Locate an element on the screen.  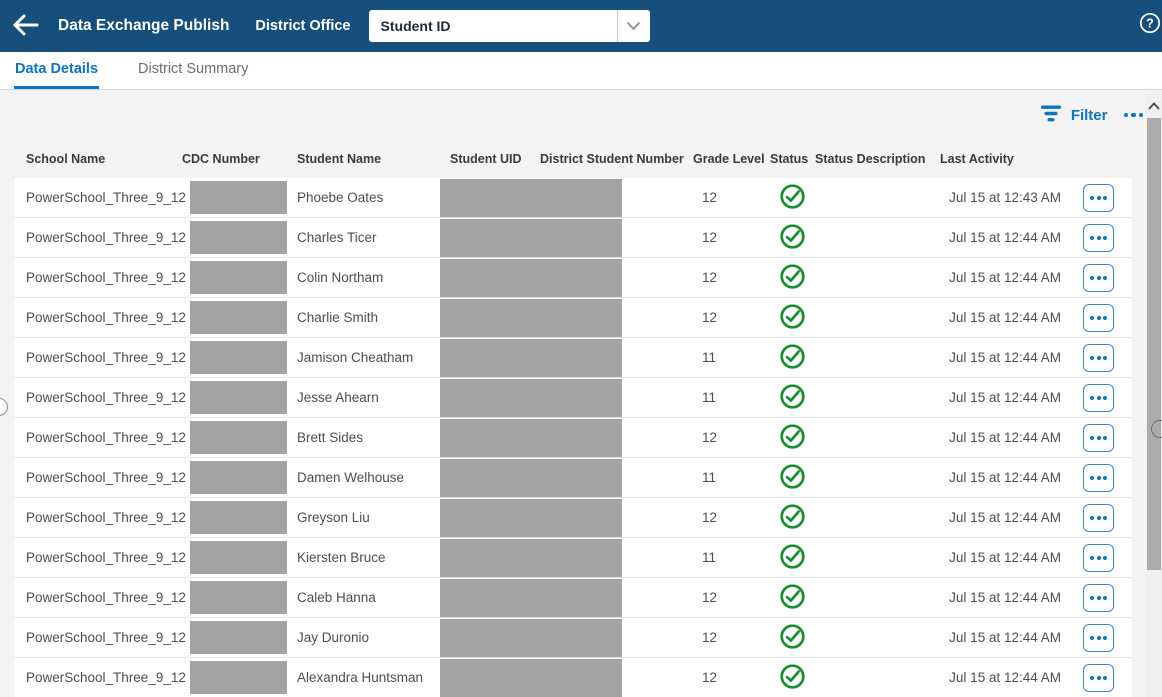
cell-student-name: Damen Welhouse is located at coordinates (351, 477).